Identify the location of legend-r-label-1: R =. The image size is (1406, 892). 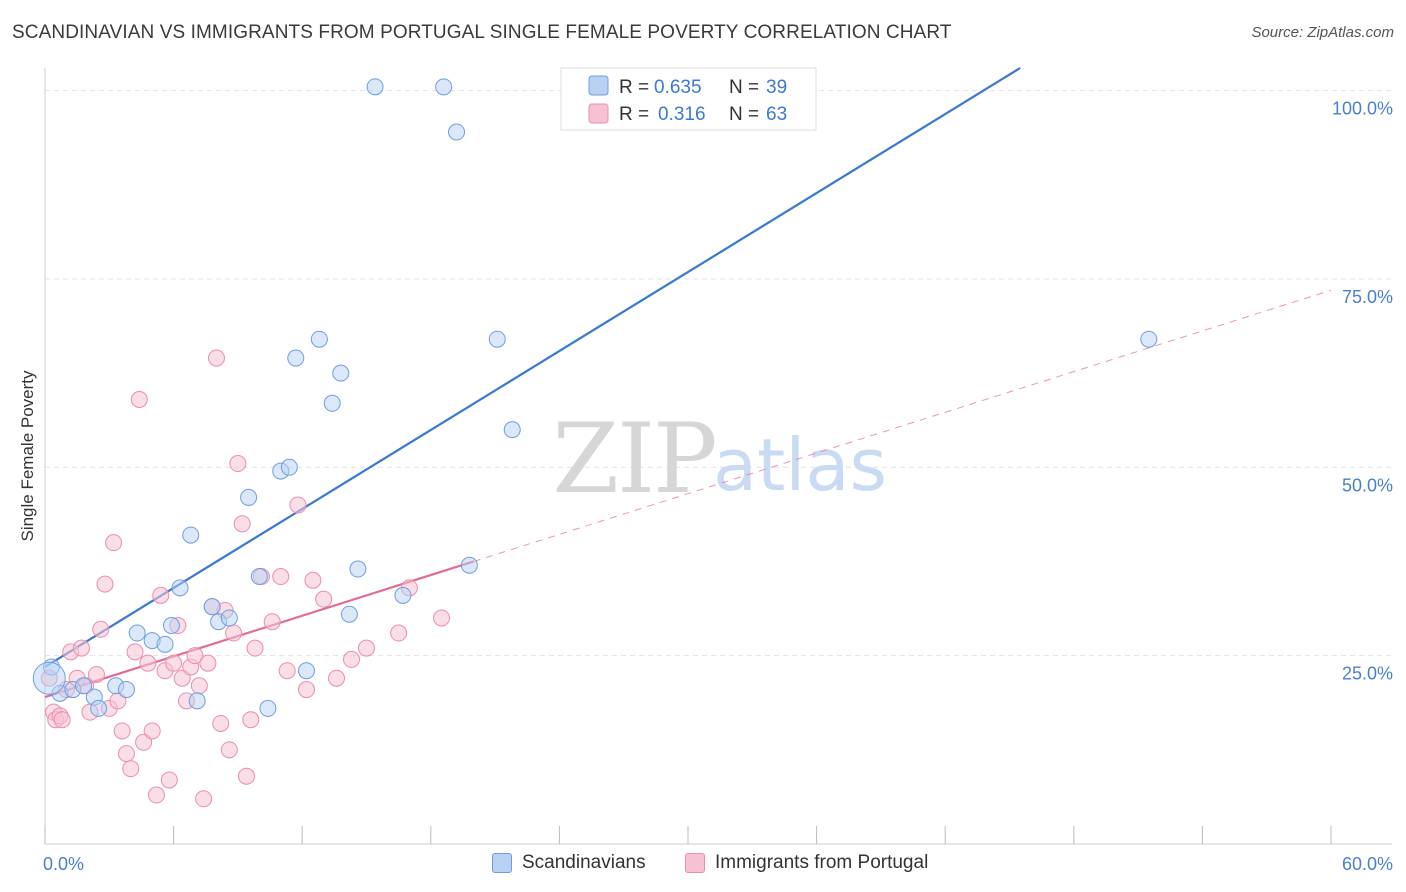
(634, 87).